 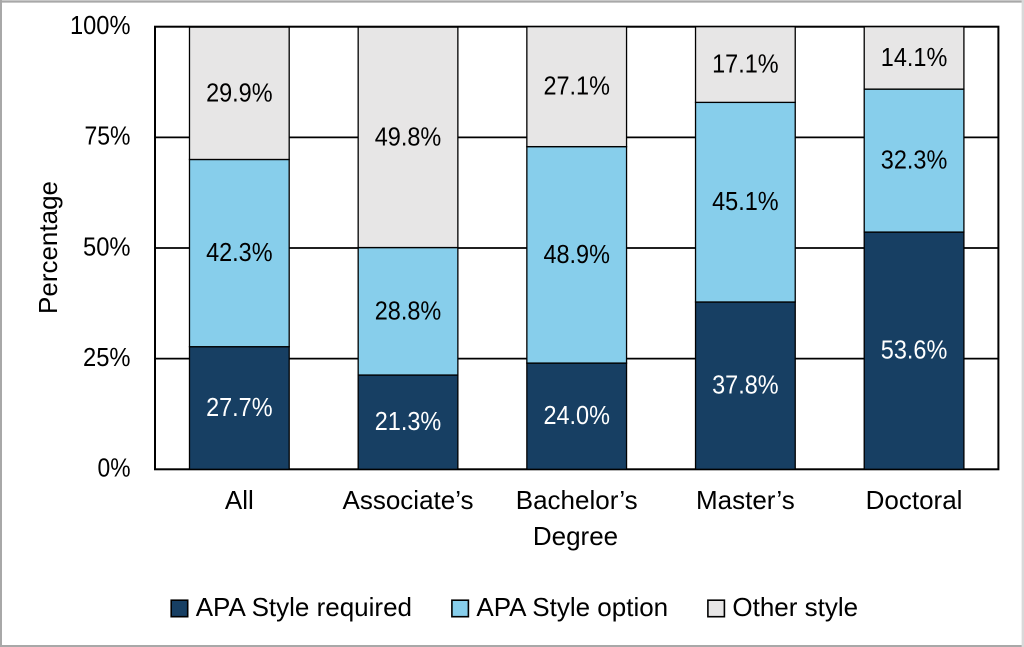 What do you see at coordinates (107, 247) in the screenshot?
I see `svg-text: 50%` at bounding box center [107, 247].